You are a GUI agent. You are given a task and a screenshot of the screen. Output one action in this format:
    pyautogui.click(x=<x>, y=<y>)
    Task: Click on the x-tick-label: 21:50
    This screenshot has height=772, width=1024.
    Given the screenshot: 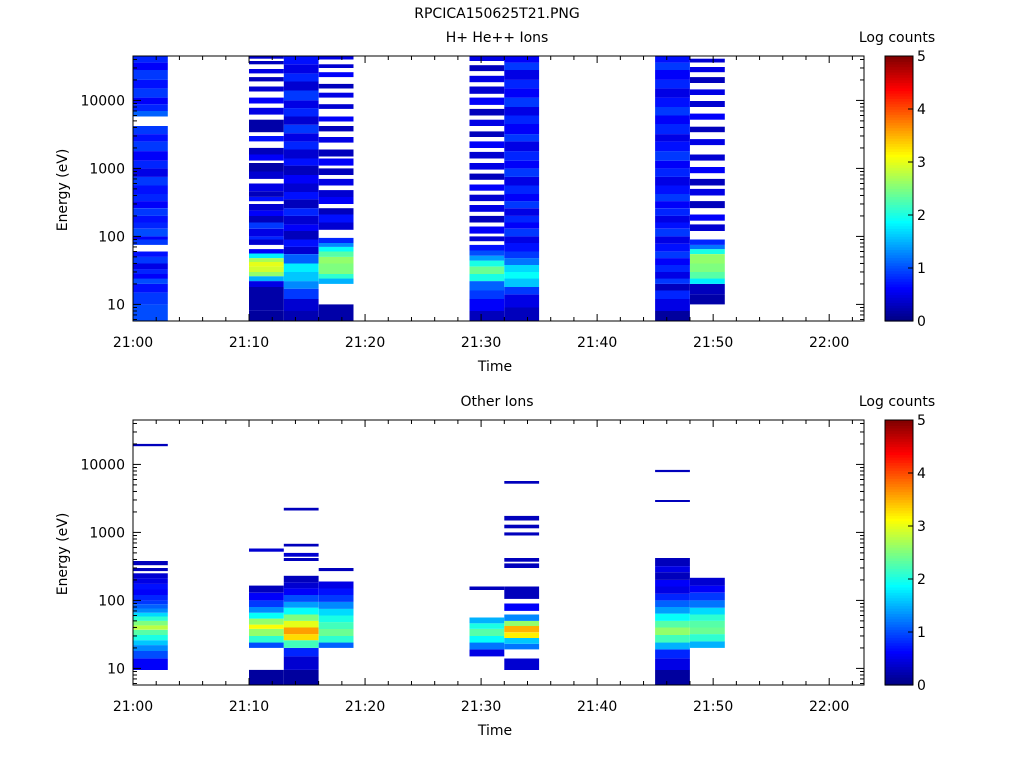 What is the action you would take?
    pyautogui.click(x=713, y=707)
    